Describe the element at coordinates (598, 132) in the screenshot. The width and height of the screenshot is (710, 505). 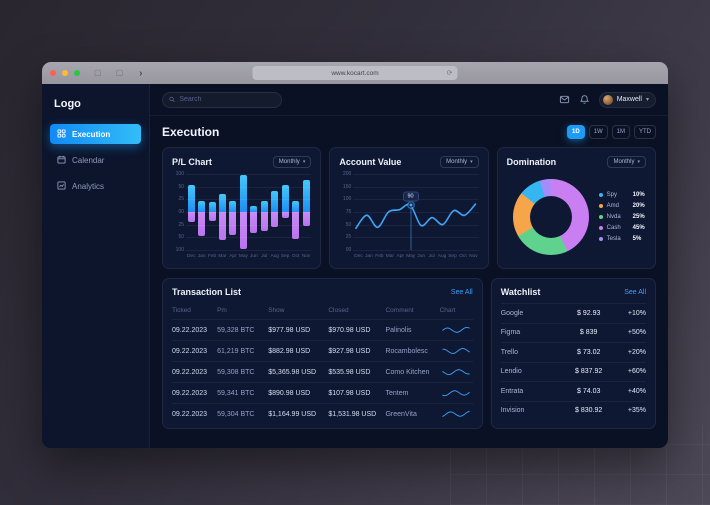
I see `timeframe-button-1w: 1W` at that location.